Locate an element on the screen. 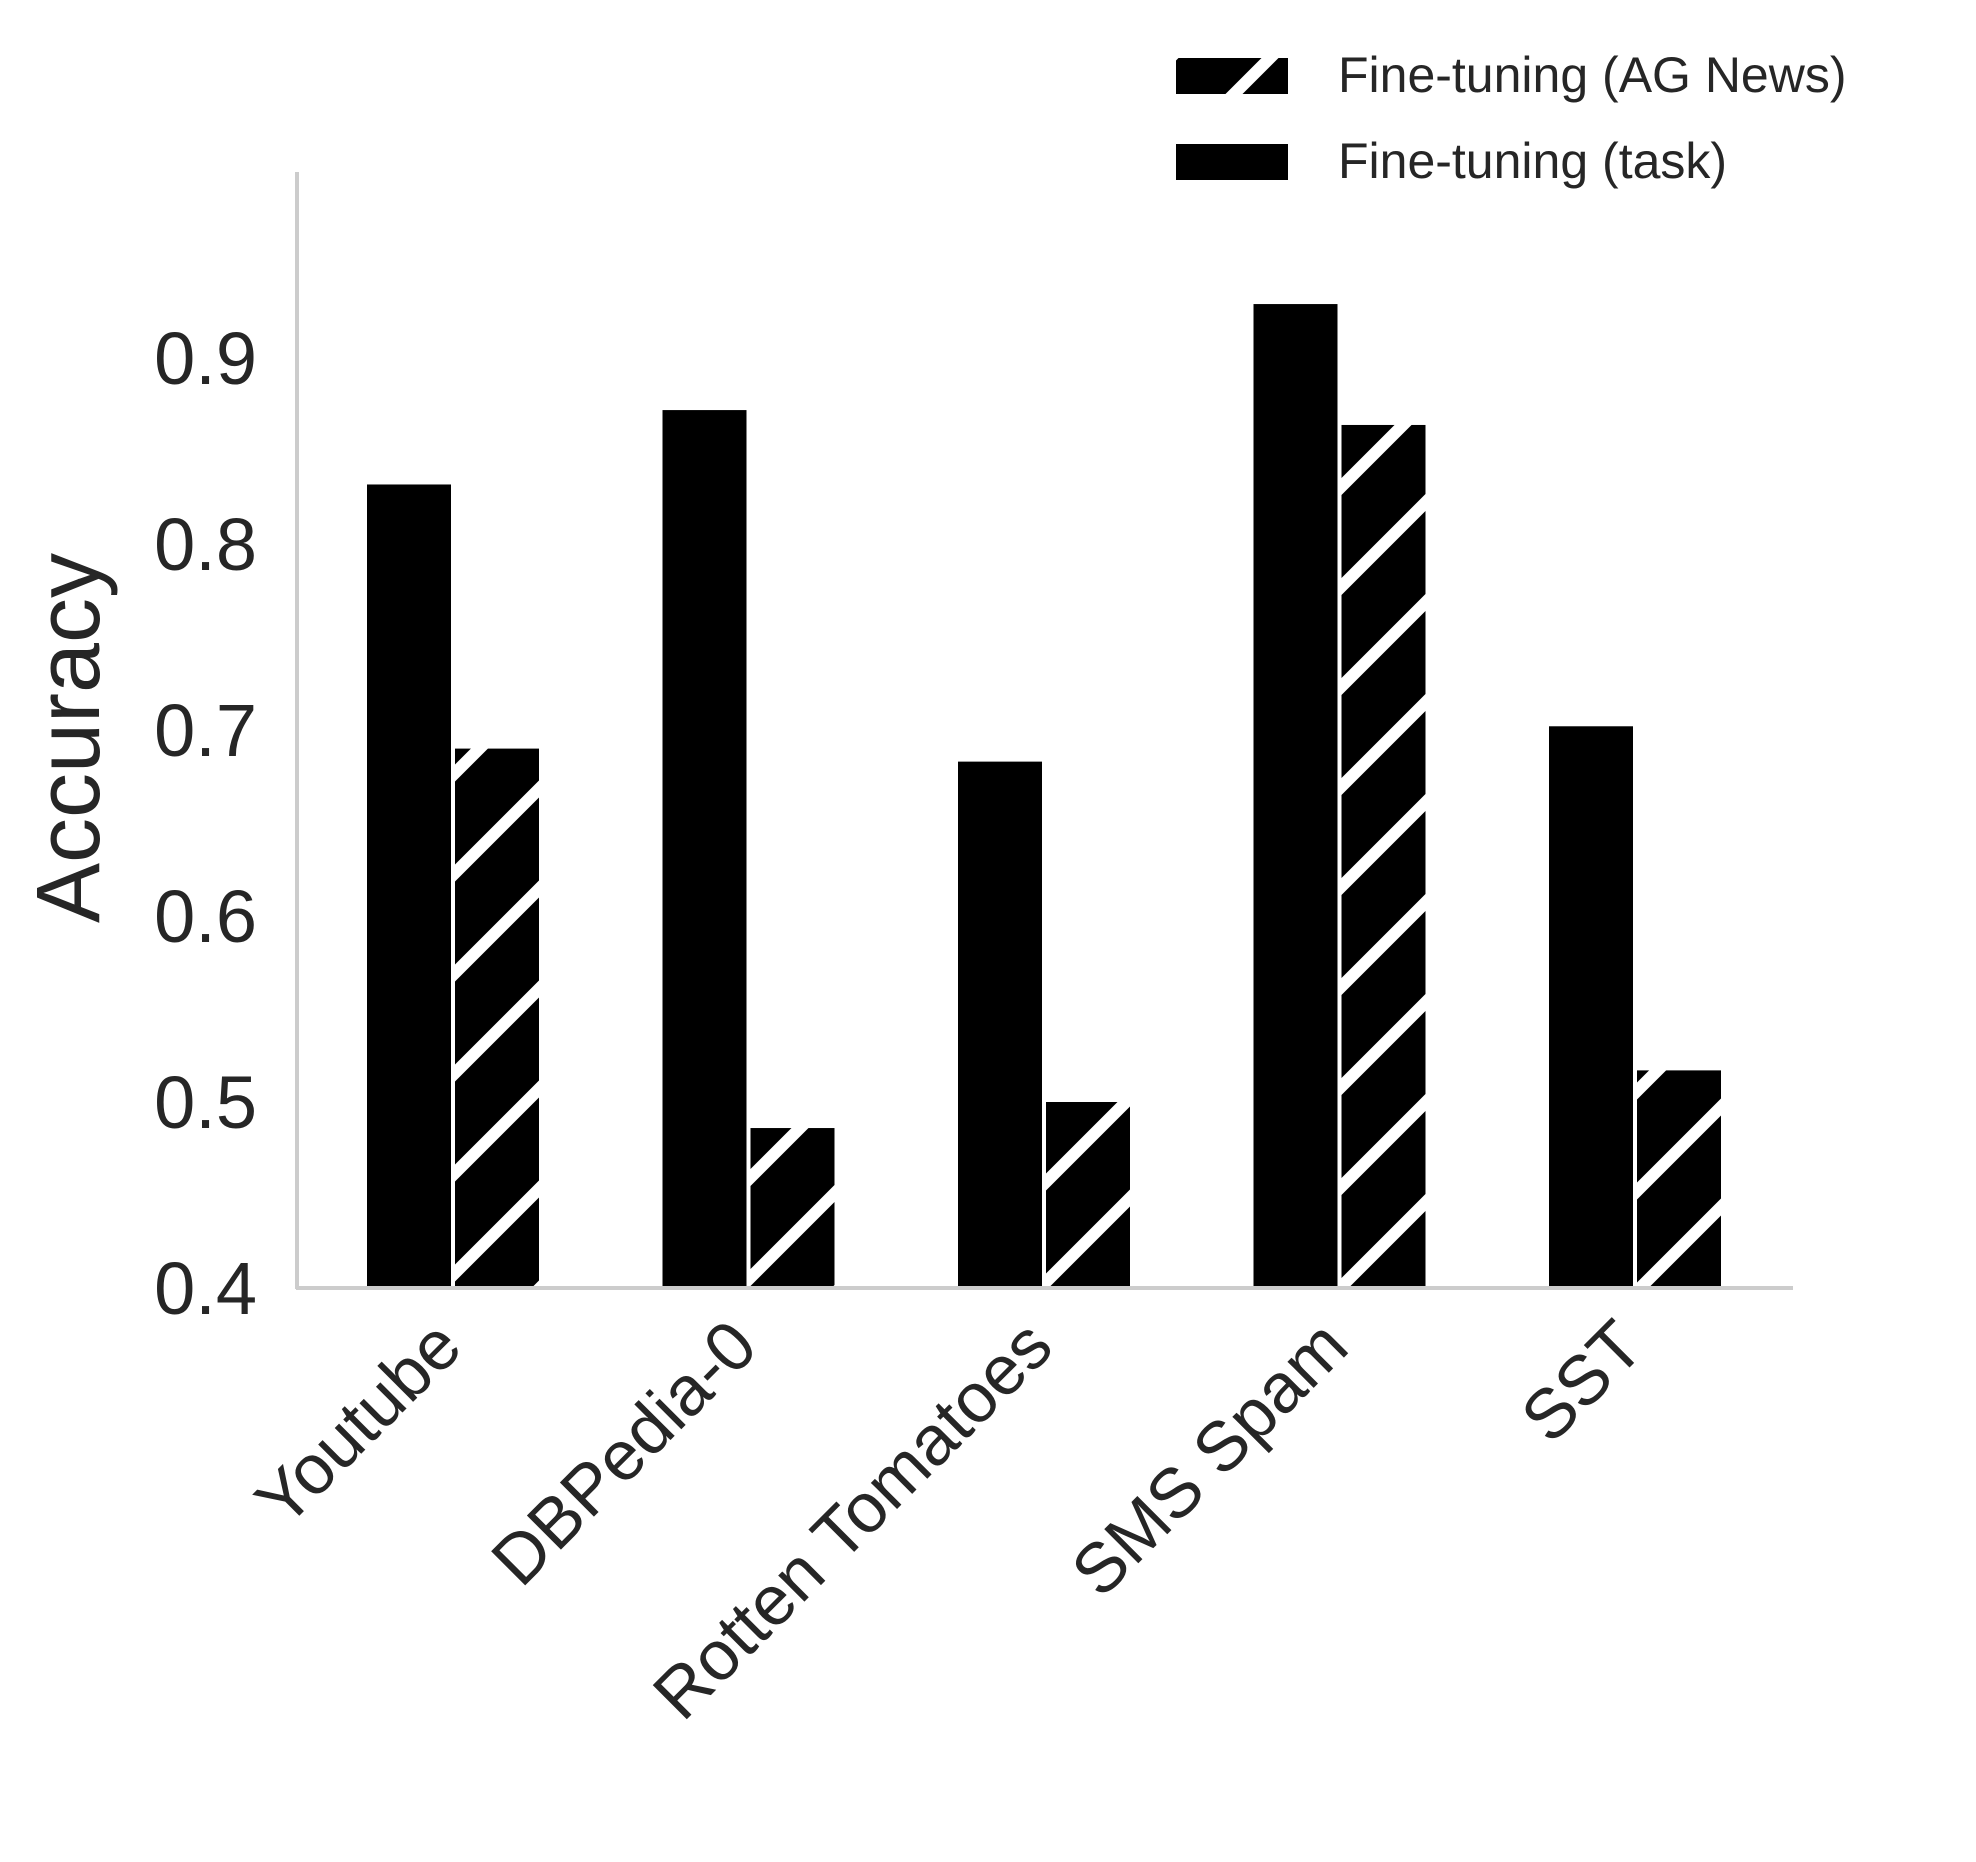  y-tick-label: 0.9 is located at coordinates (205, 358).